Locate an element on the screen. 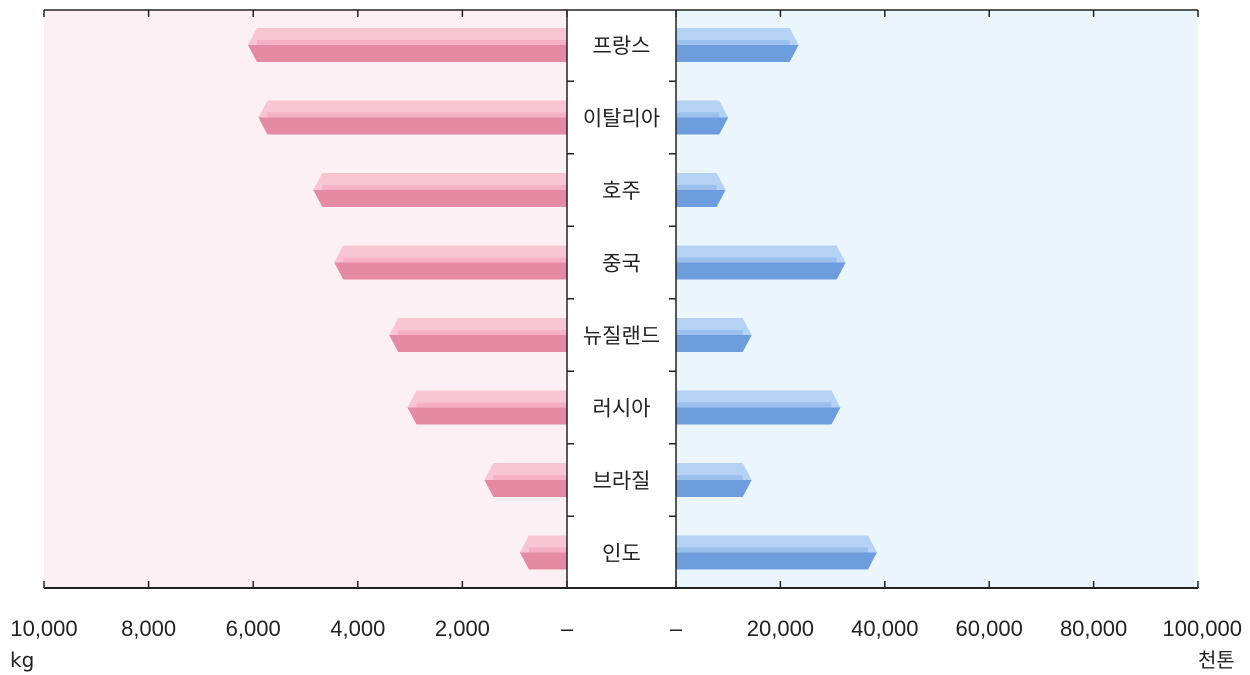  category-label: 프랑스 is located at coordinates (622, 46).